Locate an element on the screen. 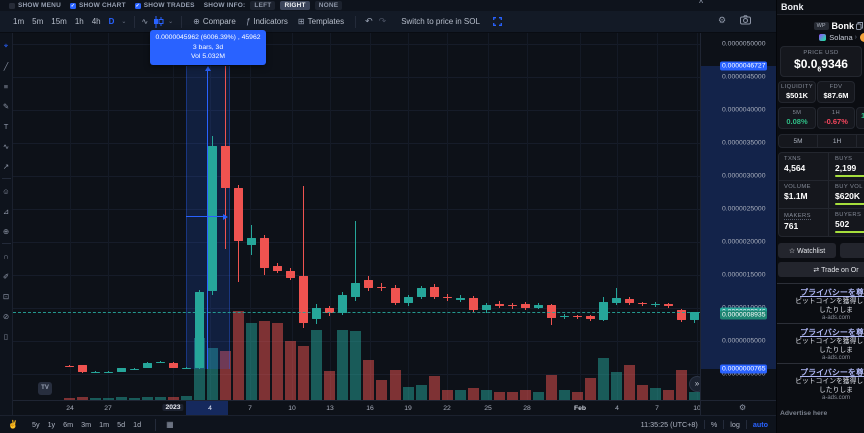 This screenshot has height=433, width=864. pct-box-1H: 1H -0.67% is located at coordinates (836, 118).